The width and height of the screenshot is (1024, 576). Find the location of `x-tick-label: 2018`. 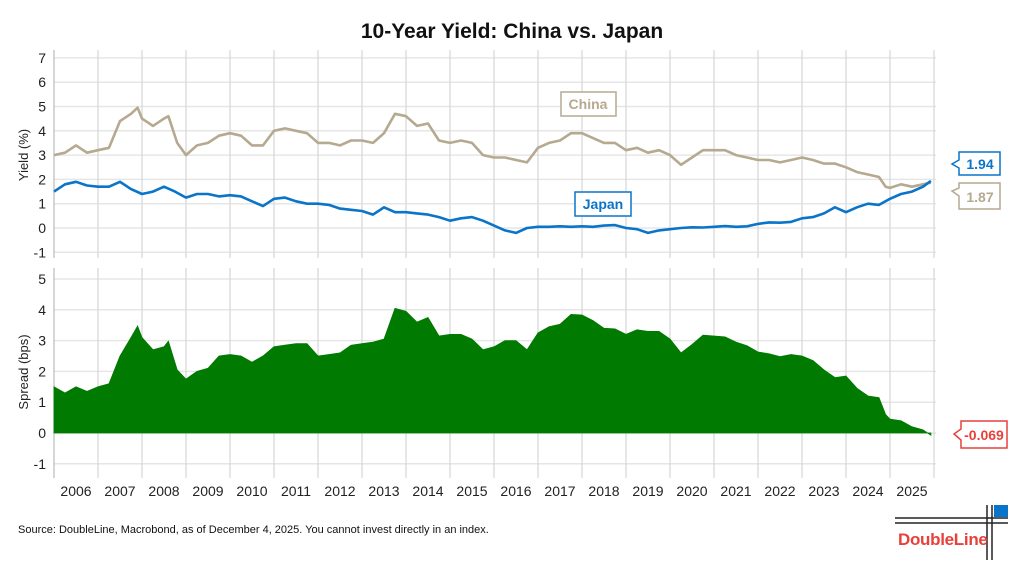

x-tick-label: 2018 is located at coordinates (603, 491).